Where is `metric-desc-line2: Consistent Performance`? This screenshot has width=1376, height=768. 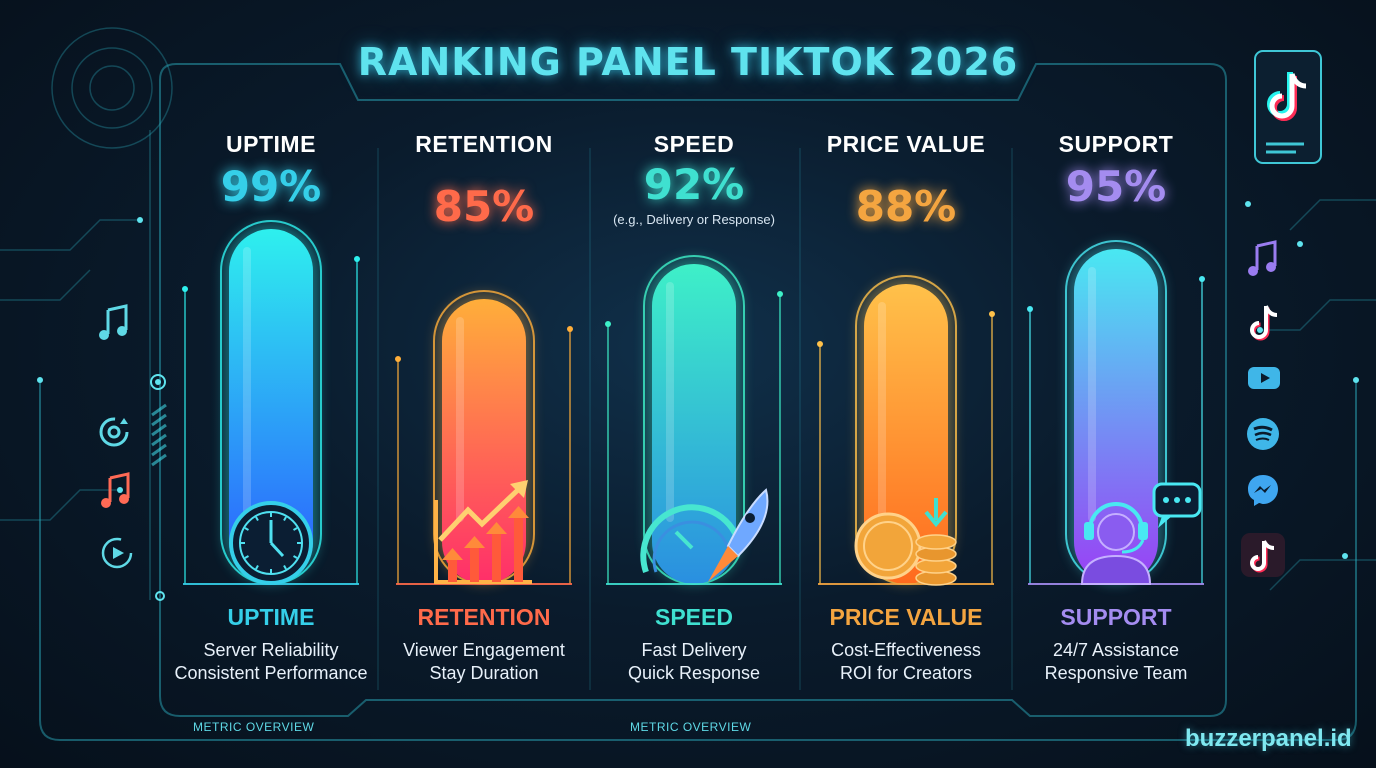 metric-desc-line2: Consistent Performance is located at coordinates (271, 673).